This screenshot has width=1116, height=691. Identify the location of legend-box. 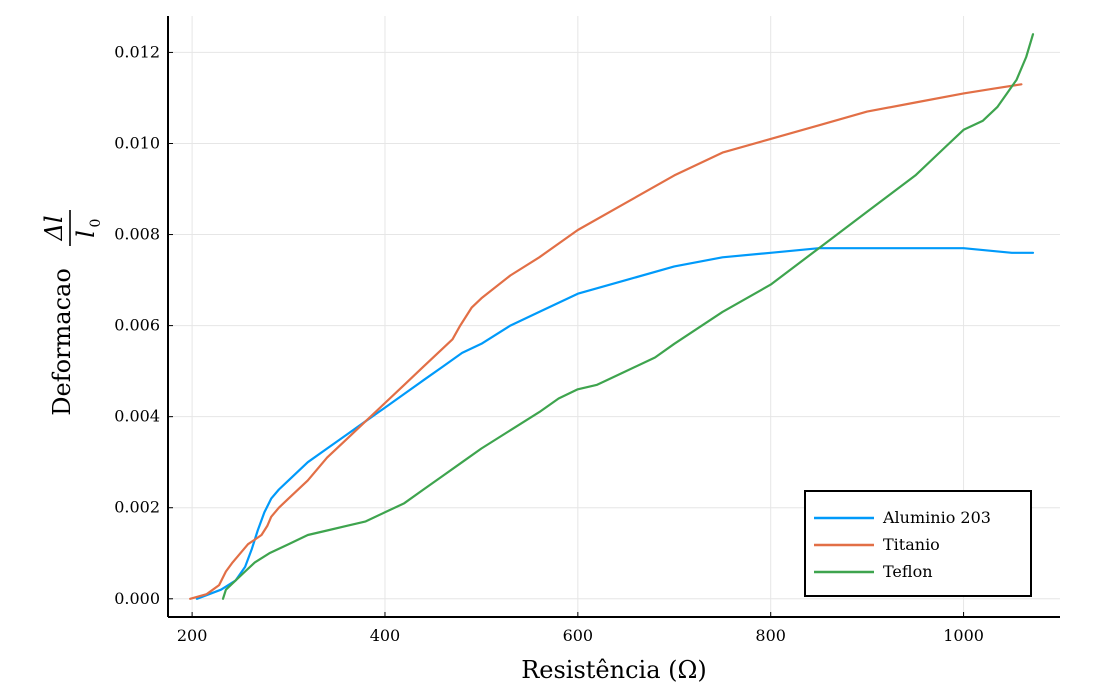
(918, 543).